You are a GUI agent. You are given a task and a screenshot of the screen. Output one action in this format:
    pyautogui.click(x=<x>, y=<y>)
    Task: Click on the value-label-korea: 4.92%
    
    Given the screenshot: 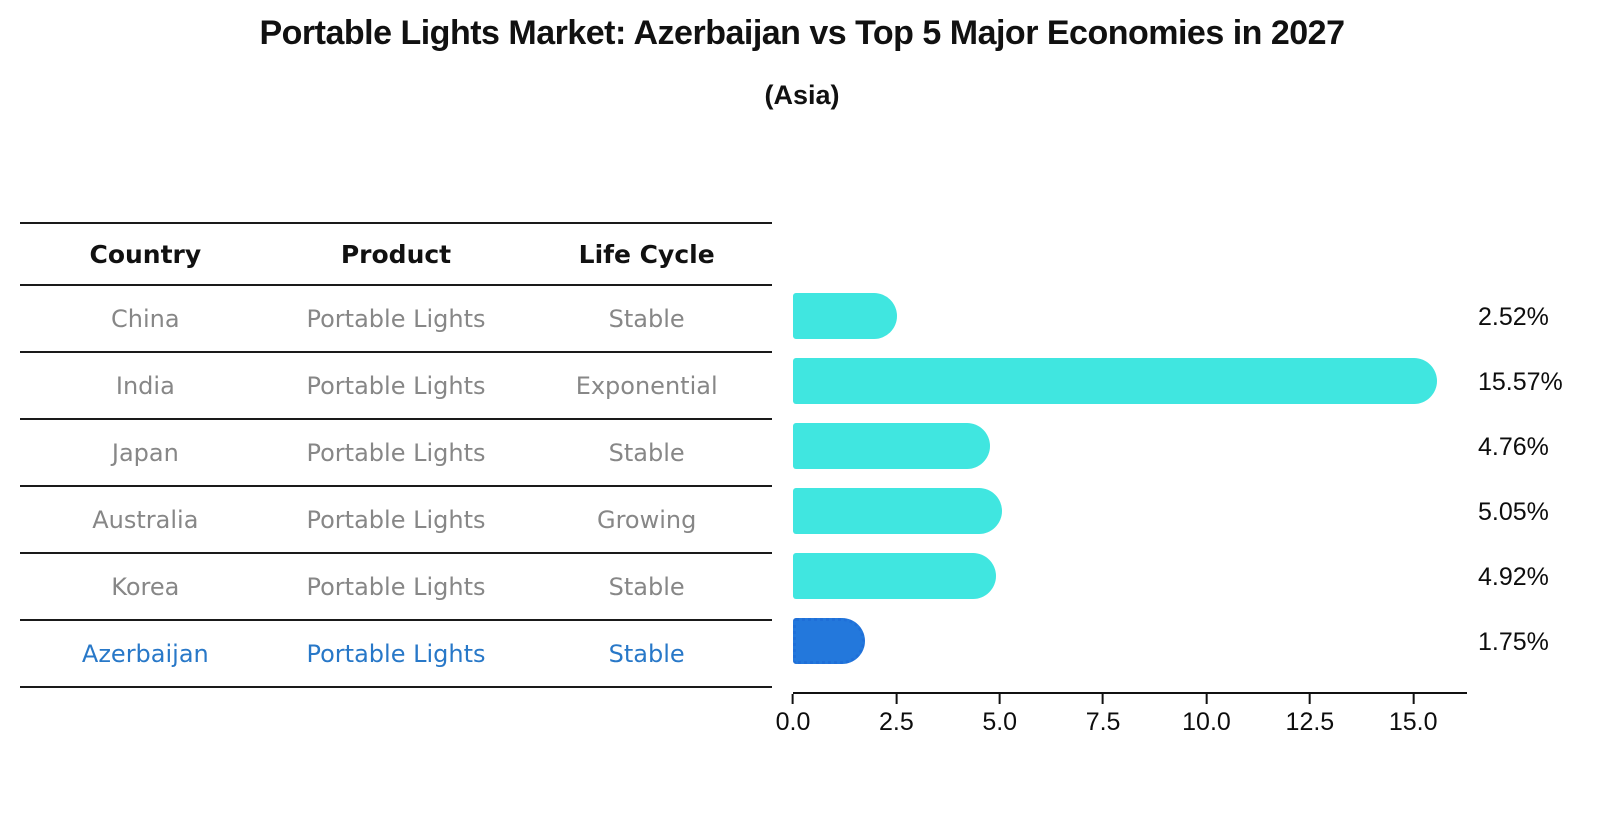 What is the action you would take?
    pyautogui.click(x=1513, y=577)
    